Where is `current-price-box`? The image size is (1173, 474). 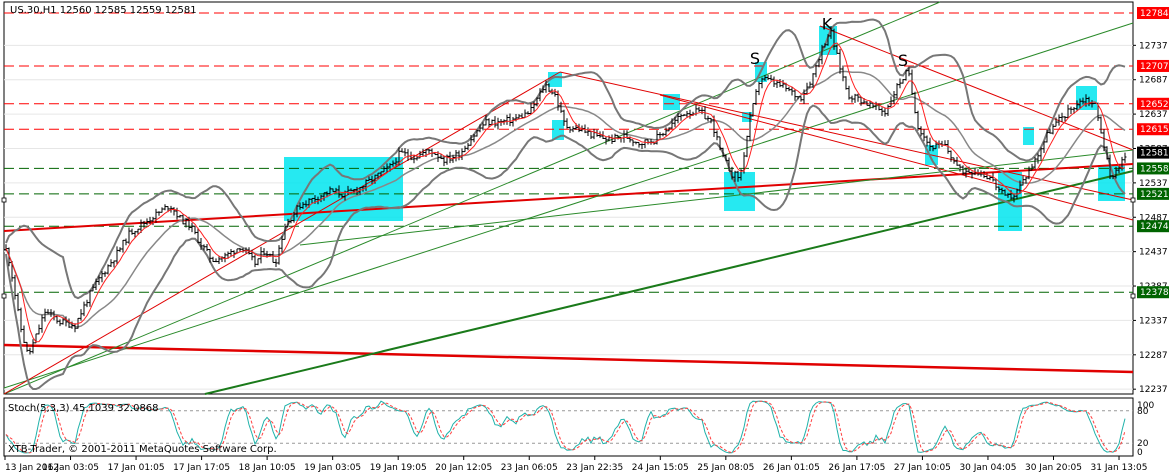 current-price-box is located at coordinates (1153, 152).